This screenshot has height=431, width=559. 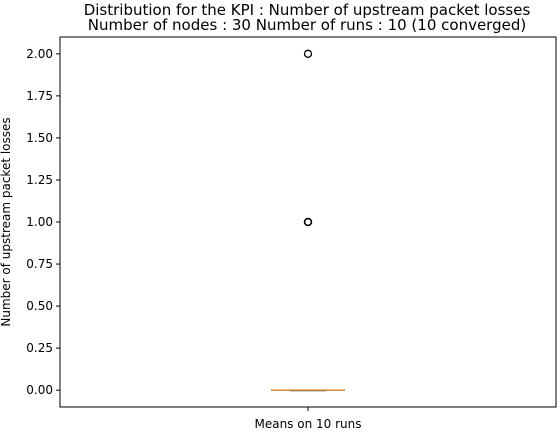 I want to click on y-axis-ticks: 0.00 0.25 0.50 0.75 1.00 1.25 1.50 1.75 2.00, so click(x=43, y=222).